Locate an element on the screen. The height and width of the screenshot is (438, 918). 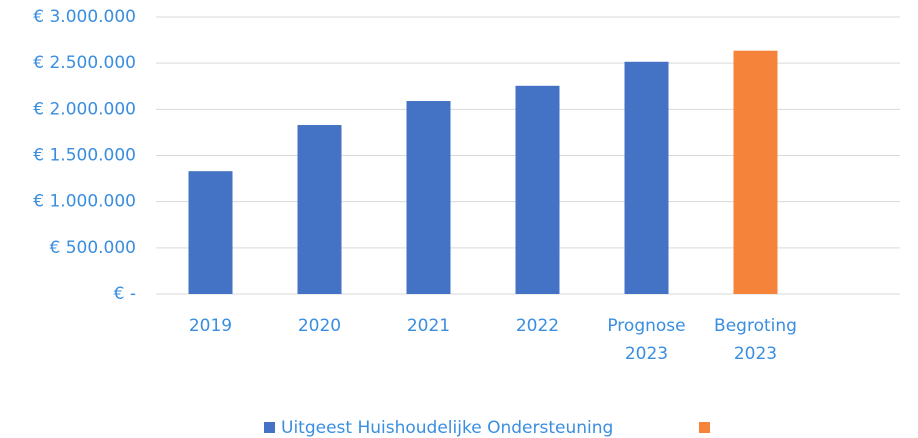
y-tick-label: € - is located at coordinates (125, 294).